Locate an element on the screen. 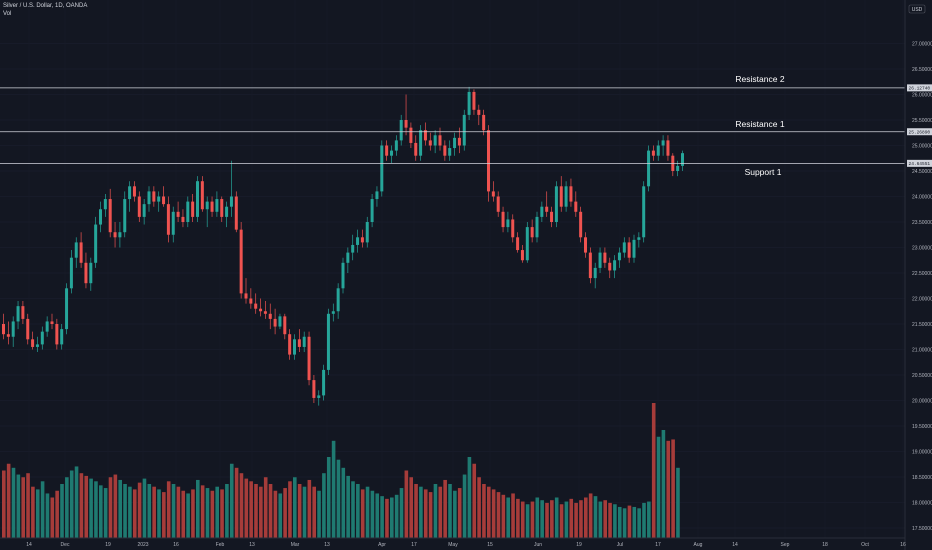 The width and height of the screenshot is (932, 550). chart-title: Silver / U.S. Dollar, 1D, OANDA is located at coordinates (45, 6).